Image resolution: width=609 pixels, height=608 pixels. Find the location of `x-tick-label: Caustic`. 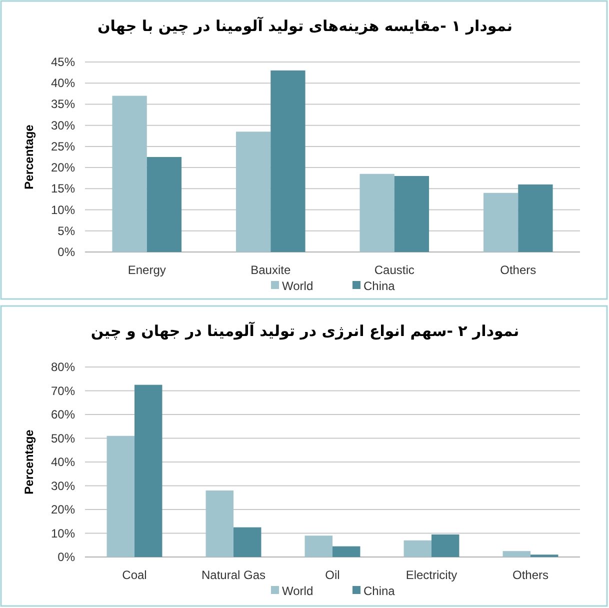

x-tick-label: Caustic is located at coordinates (394, 270).